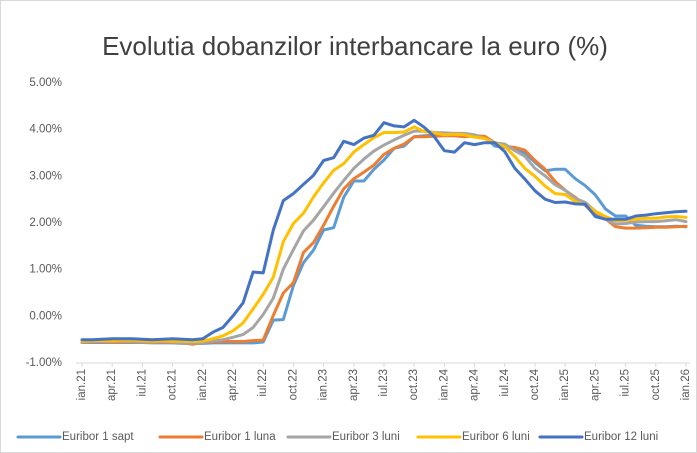 Image resolution: width=697 pixels, height=453 pixels. I want to click on x-tick-label: oct.25, so click(656, 384).